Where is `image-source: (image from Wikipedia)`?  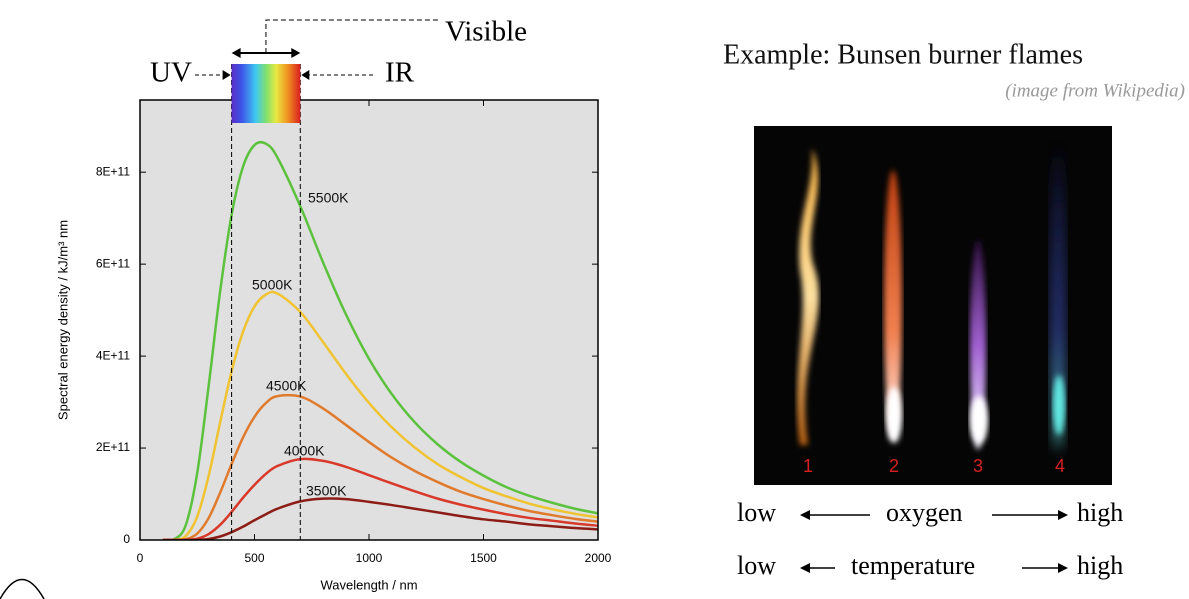
image-source: (image from Wikipedia) is located at coordinates (1095, 90).